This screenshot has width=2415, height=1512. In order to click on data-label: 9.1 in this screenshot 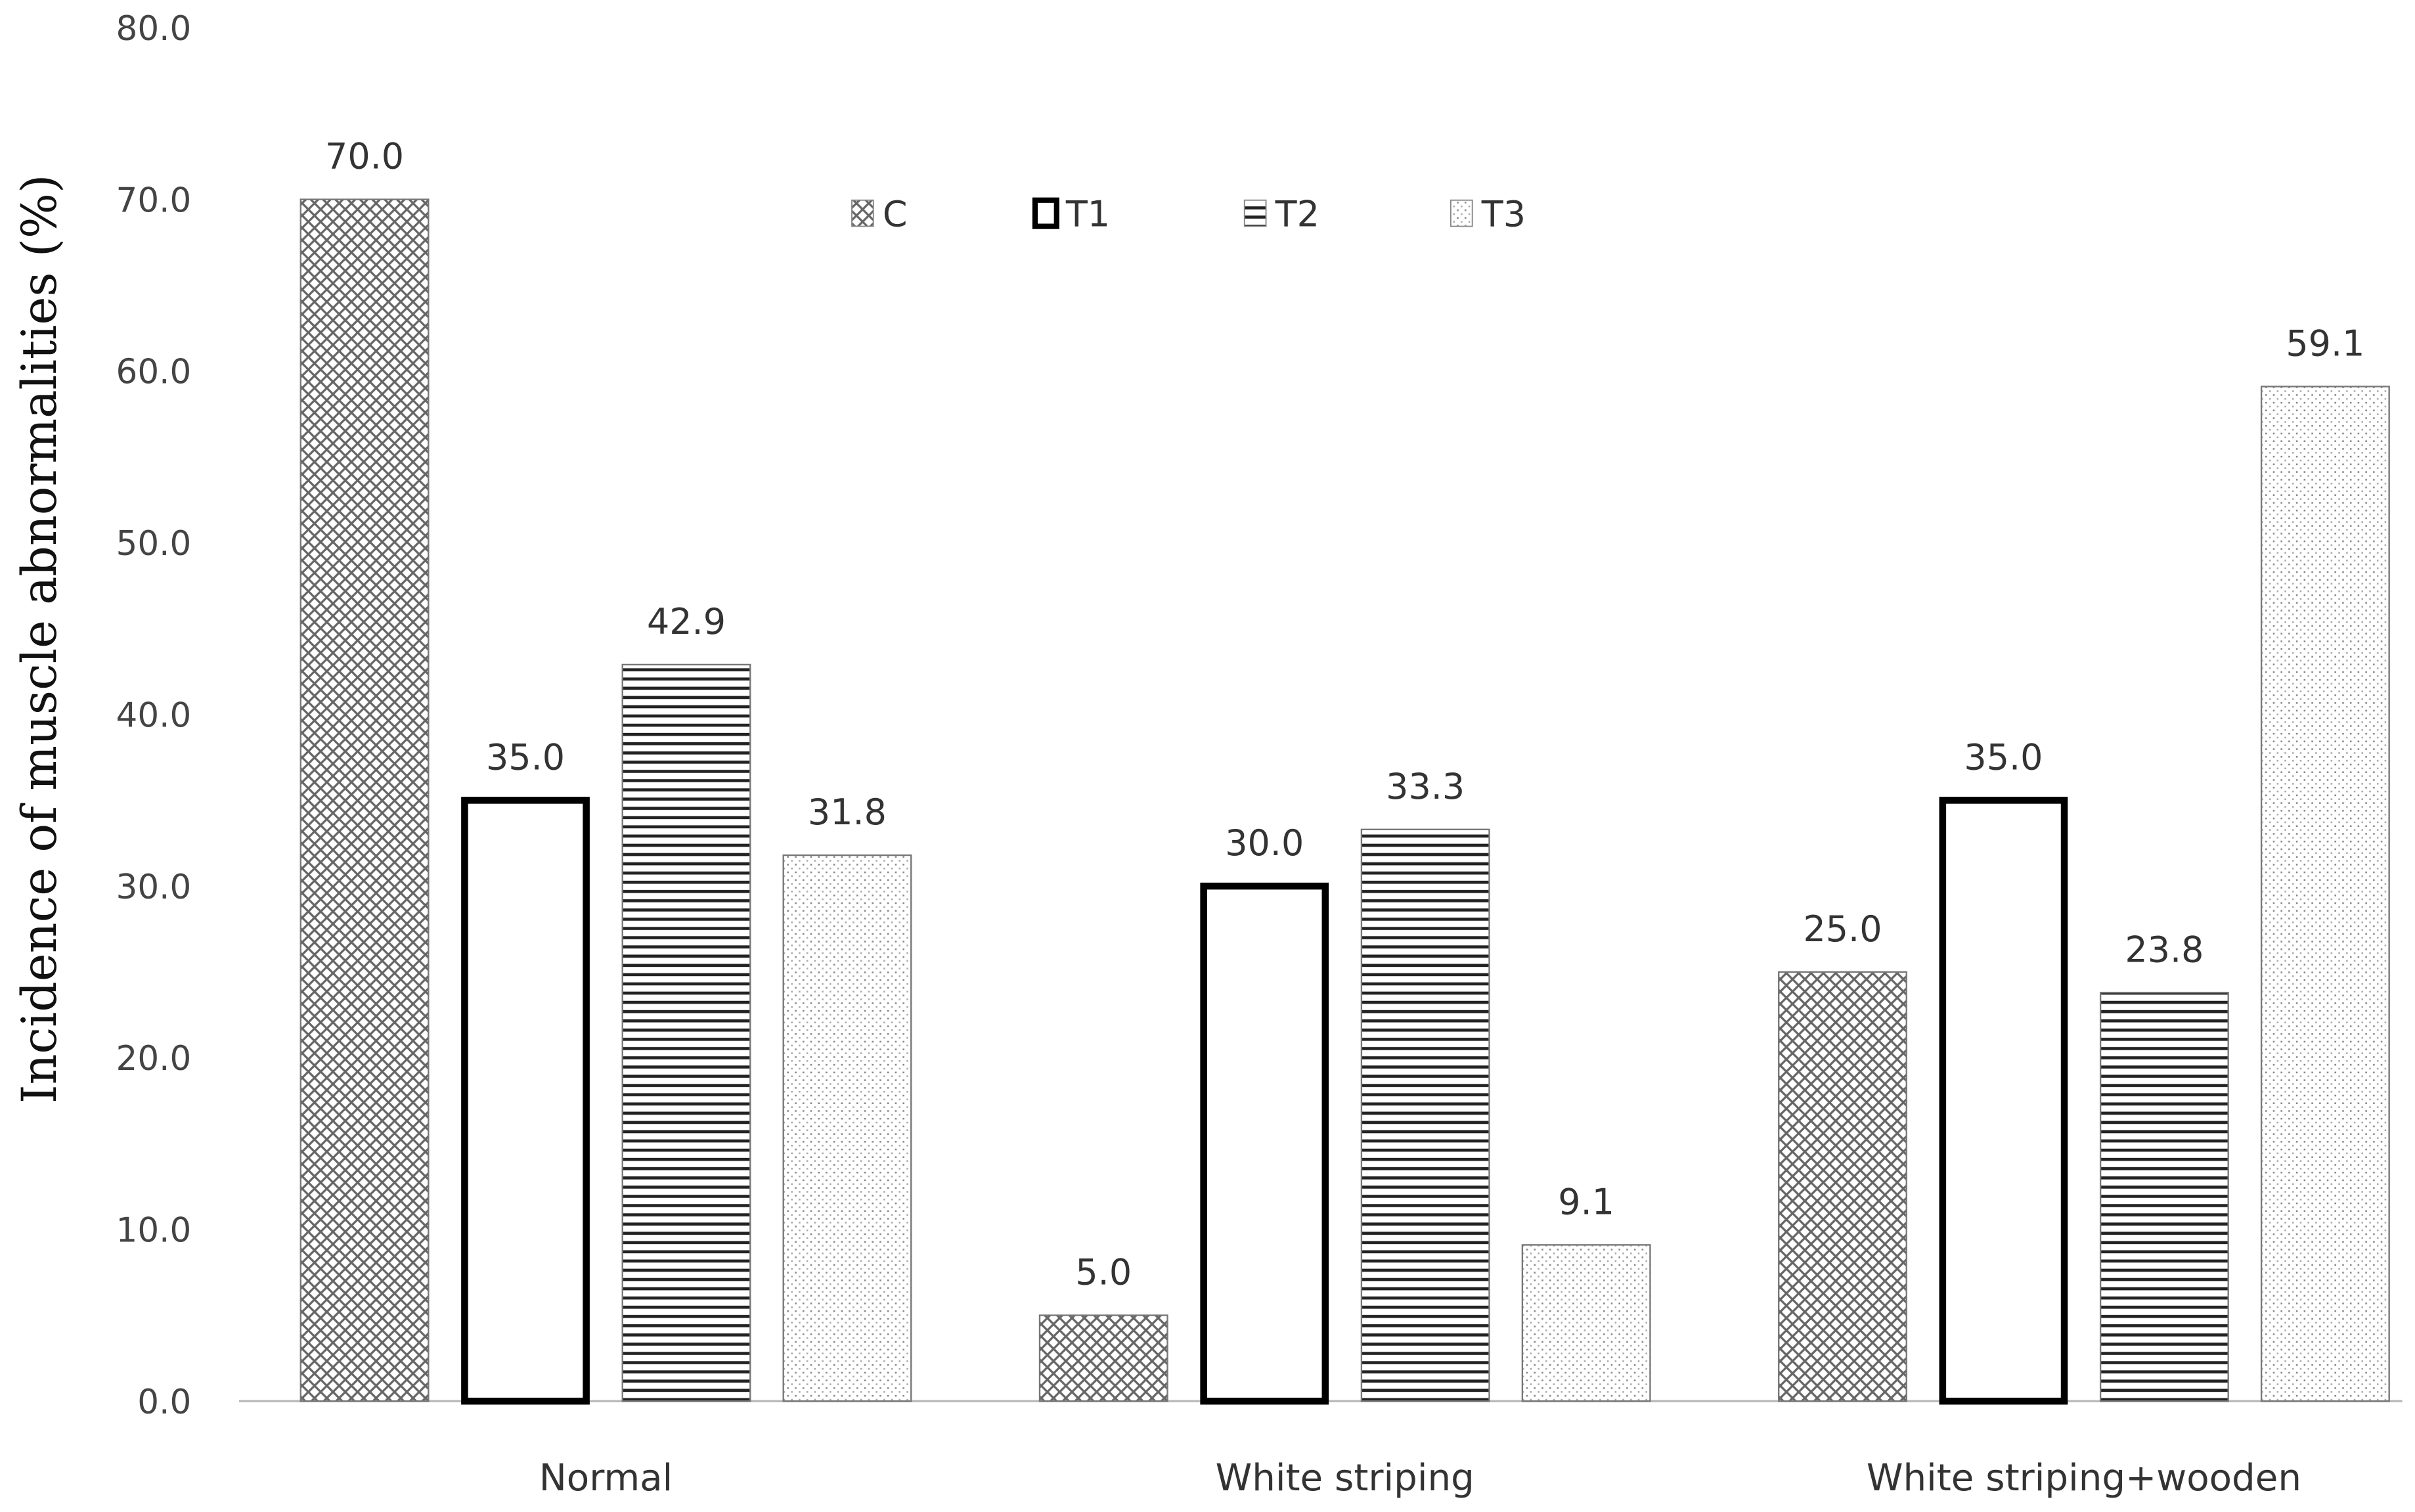, I will do `click(1586, 1202)`.